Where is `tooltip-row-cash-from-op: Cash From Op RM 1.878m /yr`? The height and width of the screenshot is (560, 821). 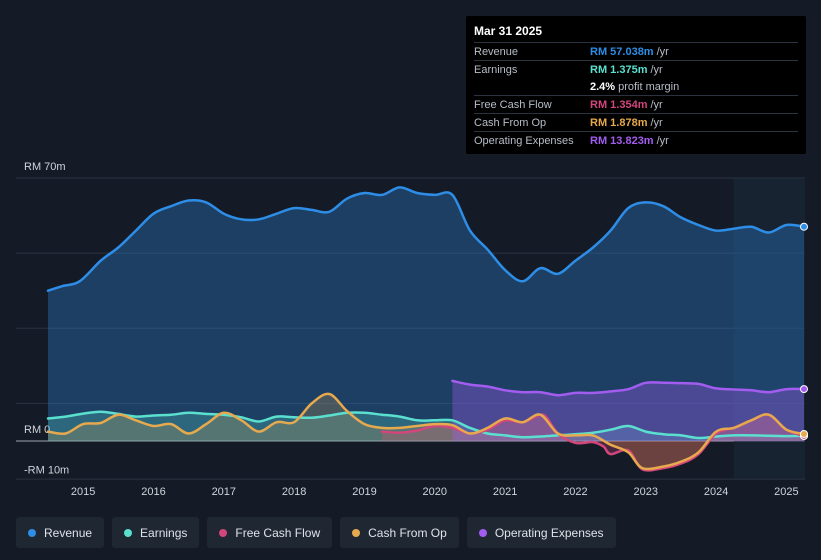
tooltip-row-cash-from-op: Cash From Op RM 1.878m /yr is located at coordinates (636, 122).